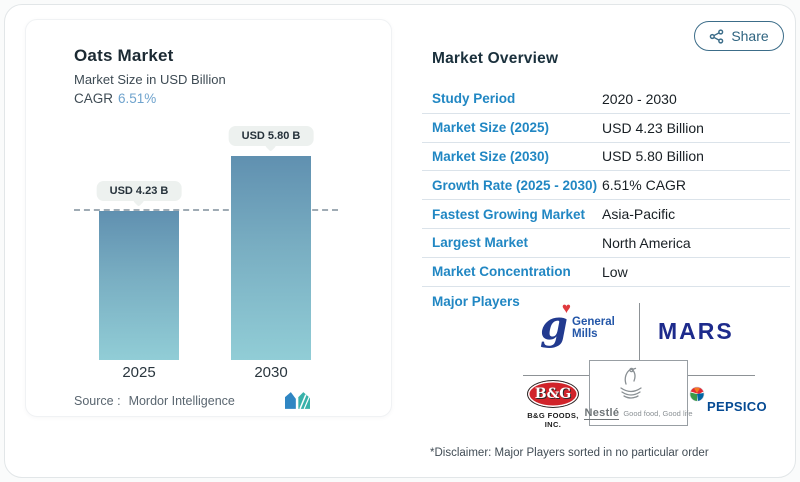 Image resolution: width=800 pixels, height=482 pixels. What do you see at coordinates (474, 99) in the screenshot?
I see `row-label: Study Period` at bounding box center [474, 99].